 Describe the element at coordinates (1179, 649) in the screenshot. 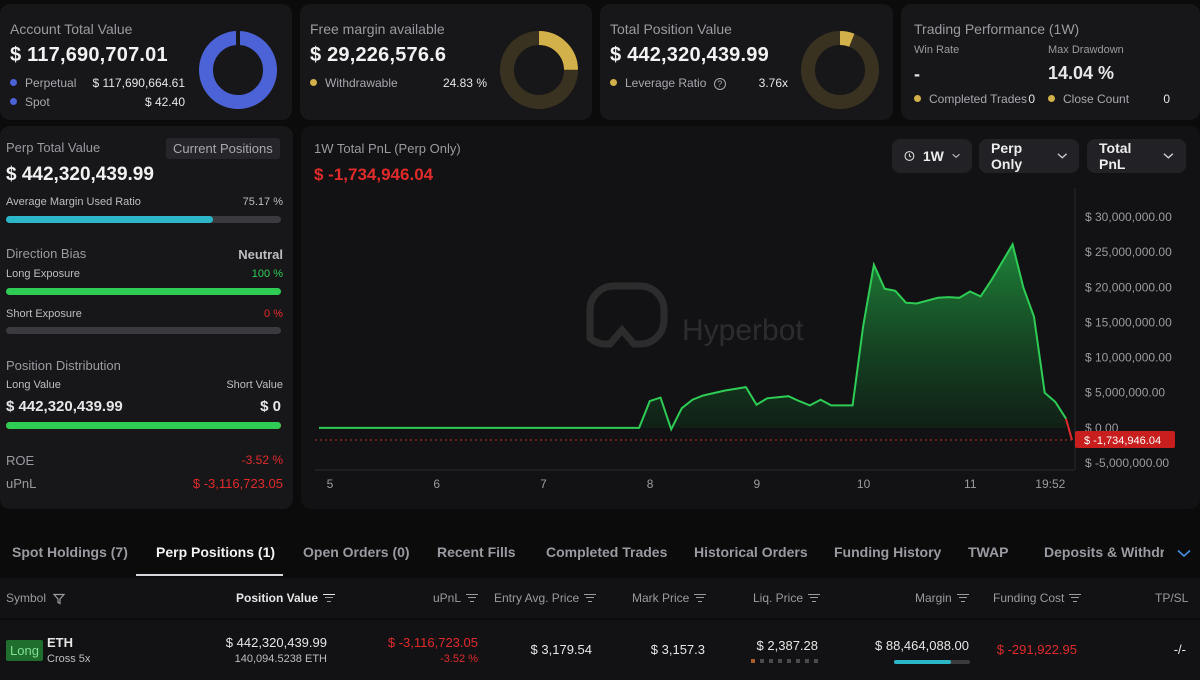

I see `tpsl-value: -/-` at that location.